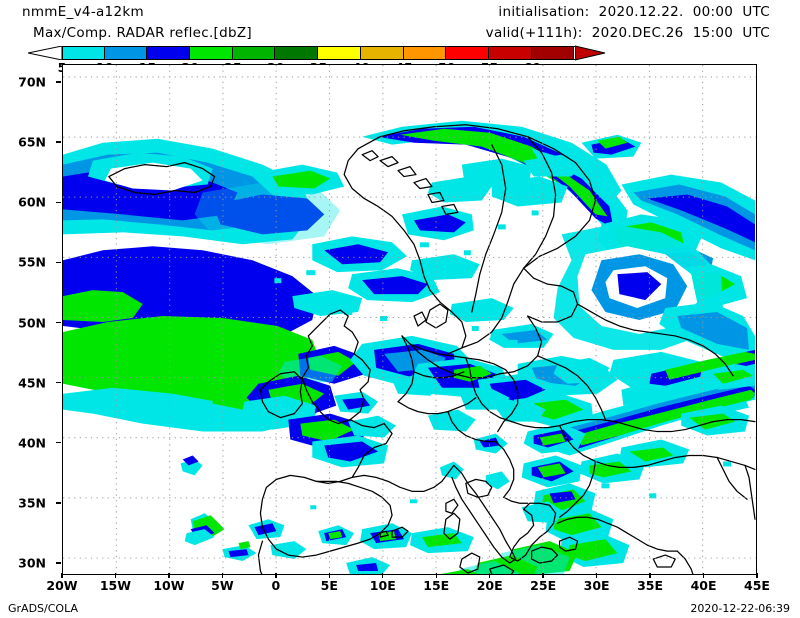 Image resolution: width=800 pixels, height=618 pixels. Describe the element at coordinates (596, 585) in the screenshot. I see `lon-label-30E: 30E` at that location.